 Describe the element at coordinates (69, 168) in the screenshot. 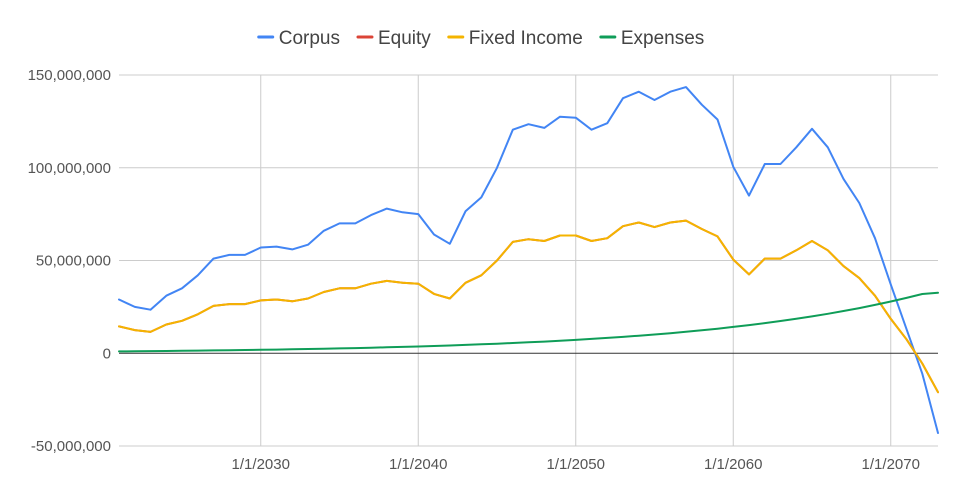

I see `y-tick-label: 100,000,000` at that location.